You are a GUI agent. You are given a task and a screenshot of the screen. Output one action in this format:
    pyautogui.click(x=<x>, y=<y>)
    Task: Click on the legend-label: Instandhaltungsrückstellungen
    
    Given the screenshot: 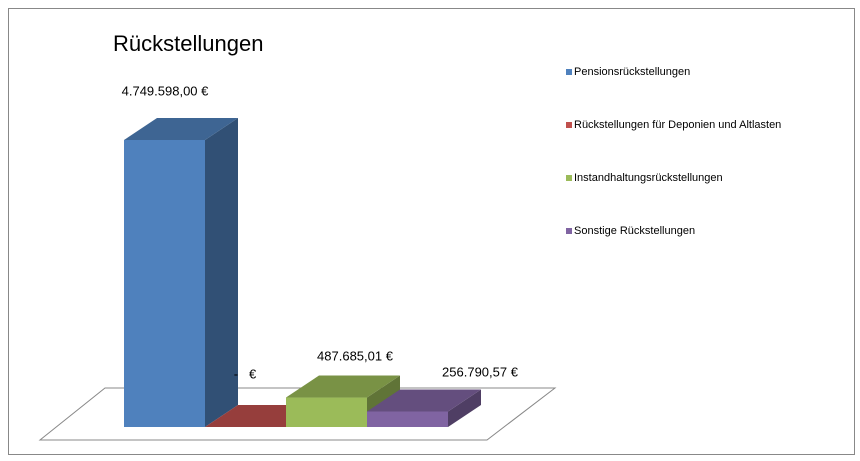 What is the action you would take?
    pyautogui.click(x=648, y=178)
    